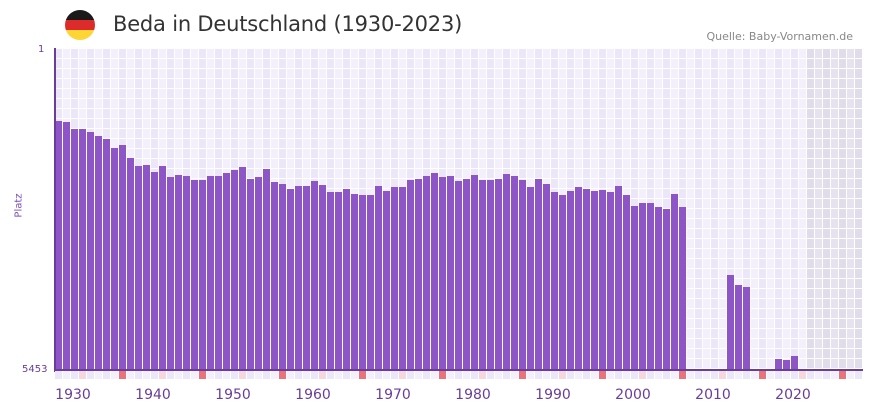  What do you see at coordinates (186, 272) in the screenshot?
I see `bar-1946` at bounding box center [186, 272].